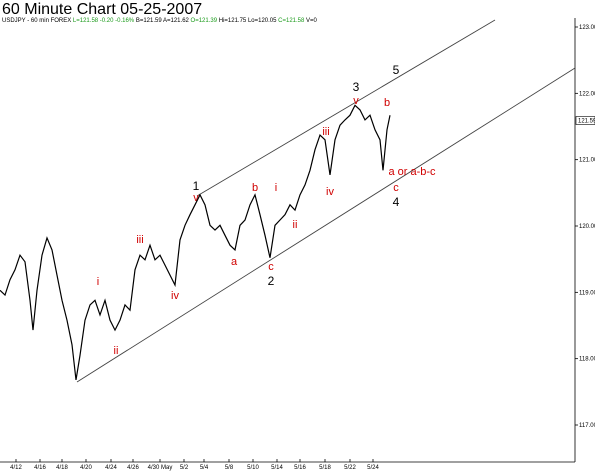  Describe the element at coordinates (40, 468) in the screenshot. I see `x-tick-label: 4/16` at that location.